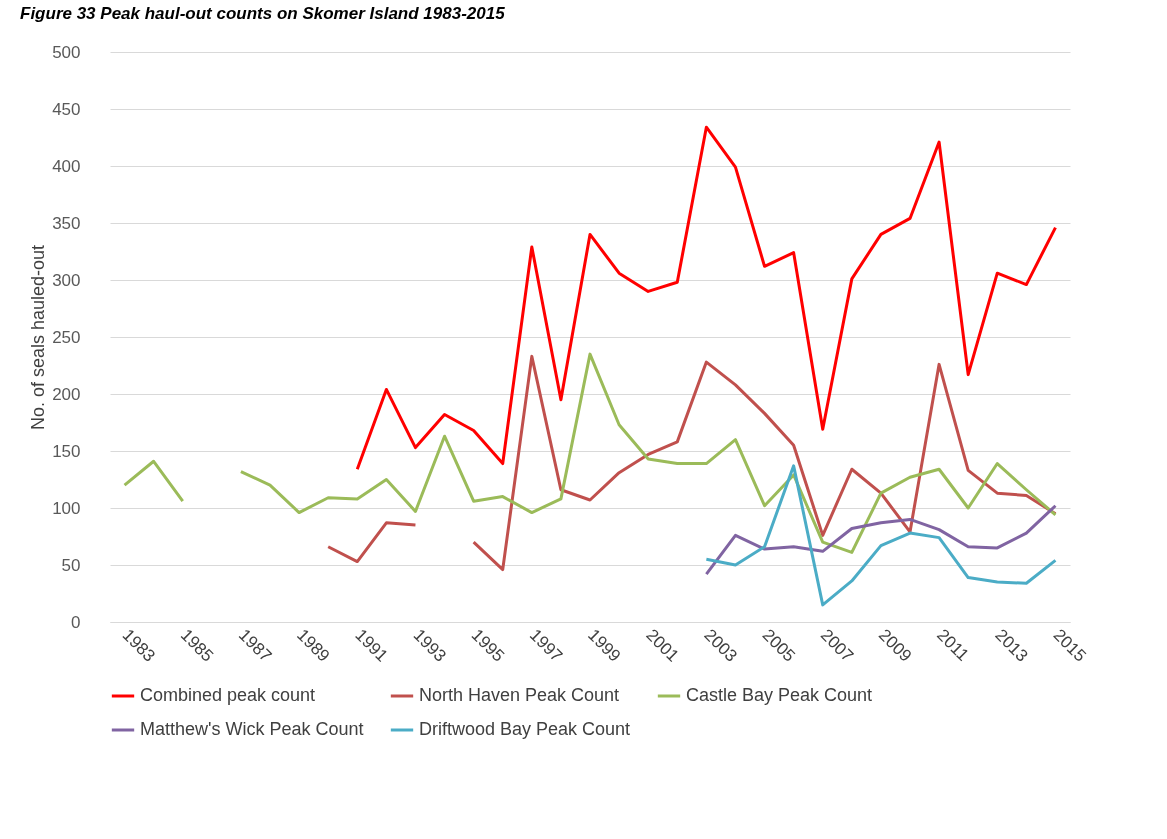 The image size is (1167, 839). What do you see at coordinates (263, 13) in the screenshot?
I see `chart-title: Figure 33 Peak haul-out counts on Skomer Island 1983-2015` at bounding box center [263, 13].